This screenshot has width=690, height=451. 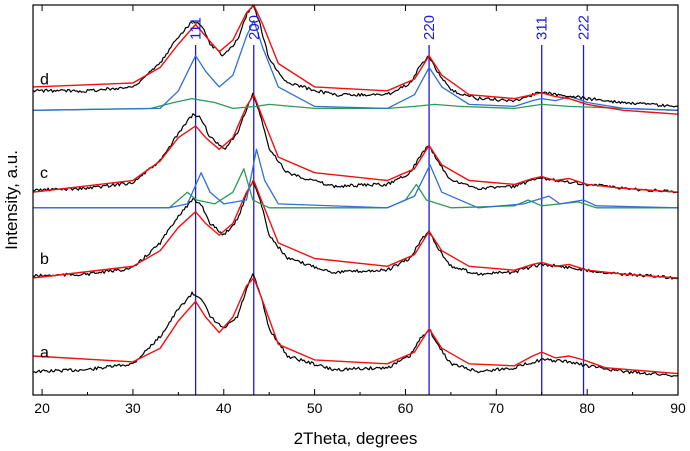 I want to click on x-tick-label: 70, so click(x=497, y=408).